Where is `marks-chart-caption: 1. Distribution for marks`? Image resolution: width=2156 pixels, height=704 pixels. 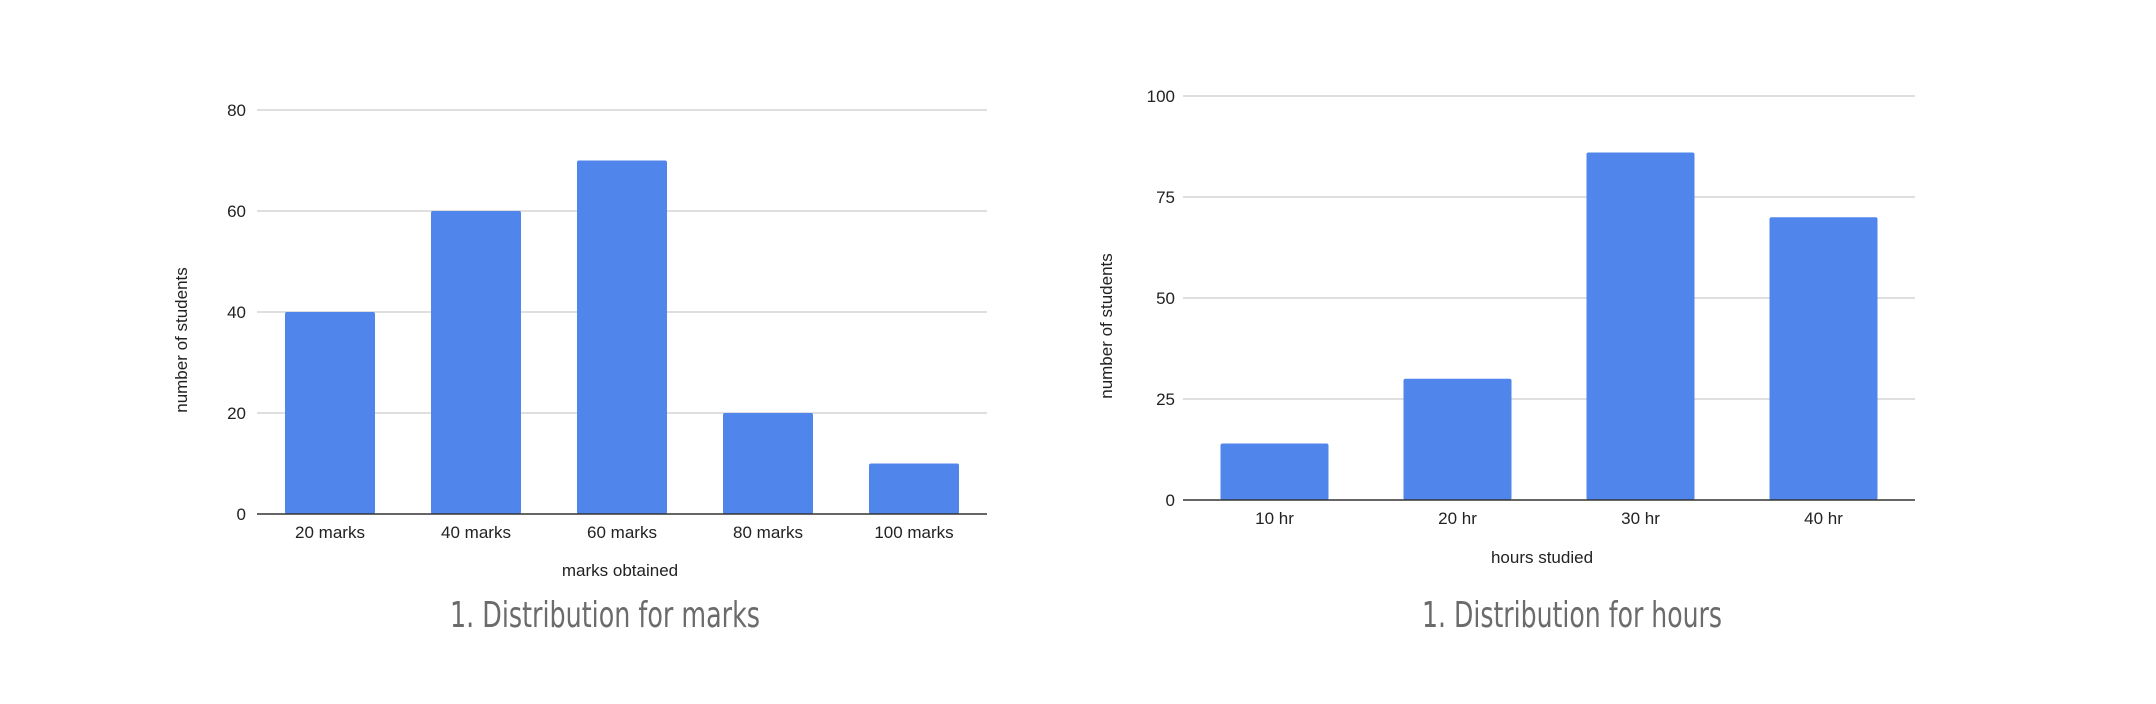
marks-chart-caption: 1. Distribution for marks is located at coordinates (605, 615).